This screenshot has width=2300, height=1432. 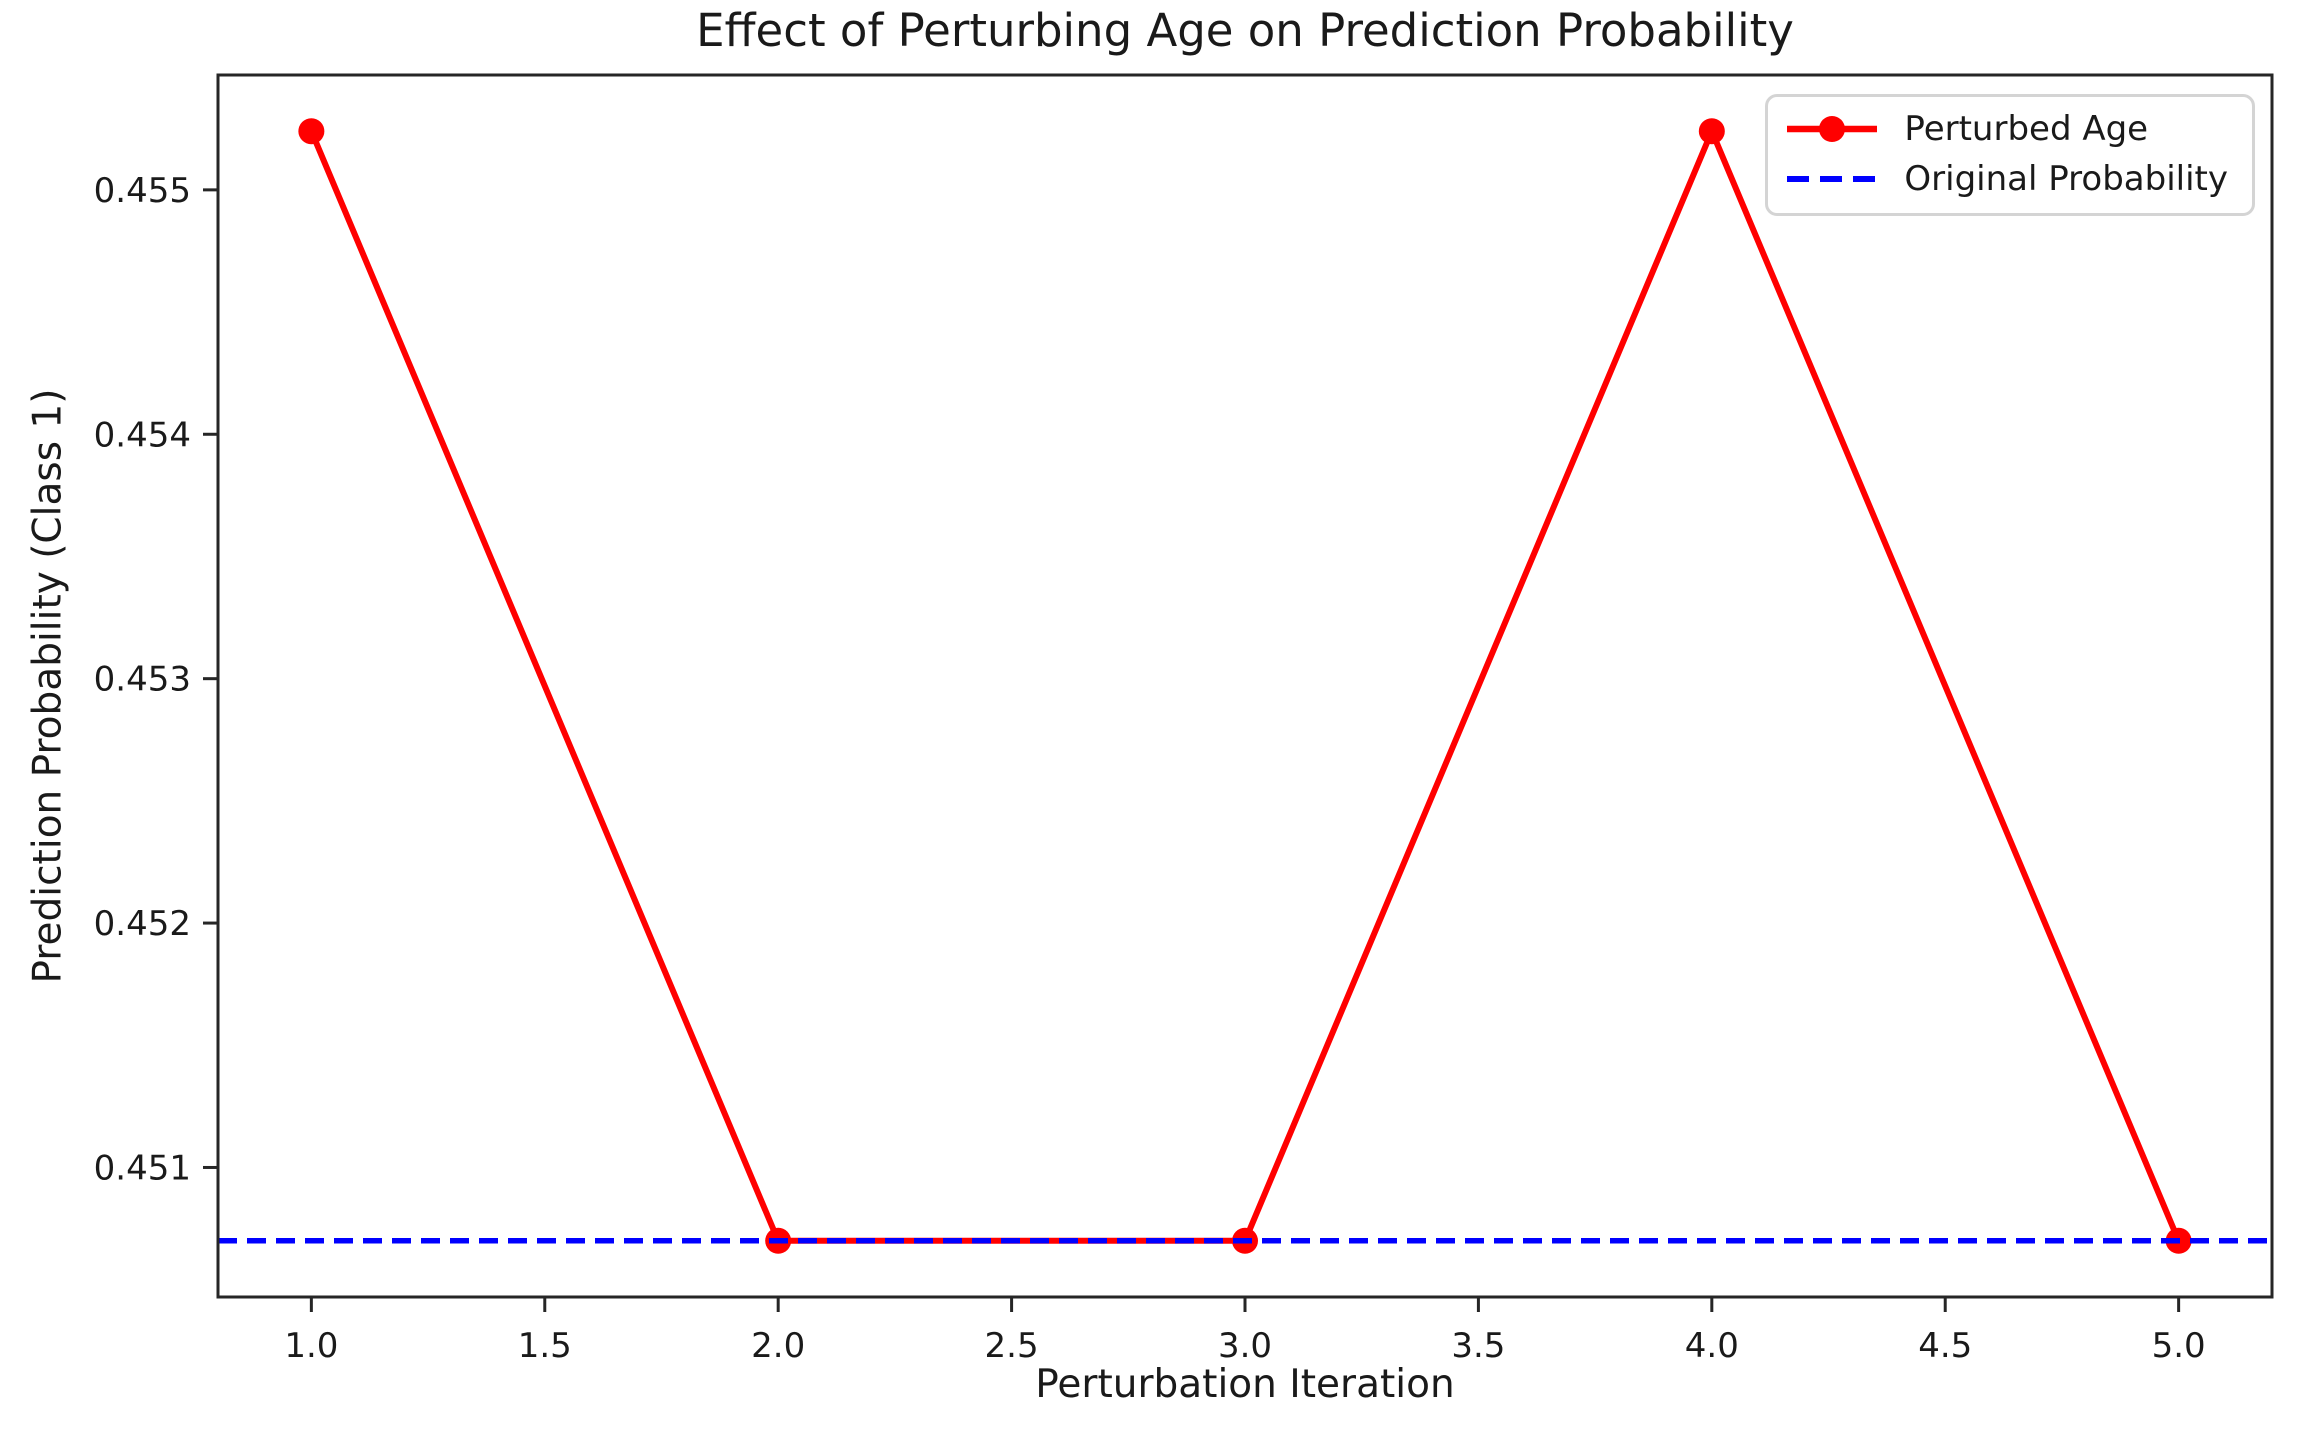 What do you see at coordinates (311, 1346) in the screenshot?
I see `x-tick-label: 1.0` at bounding box center [311, 1346].